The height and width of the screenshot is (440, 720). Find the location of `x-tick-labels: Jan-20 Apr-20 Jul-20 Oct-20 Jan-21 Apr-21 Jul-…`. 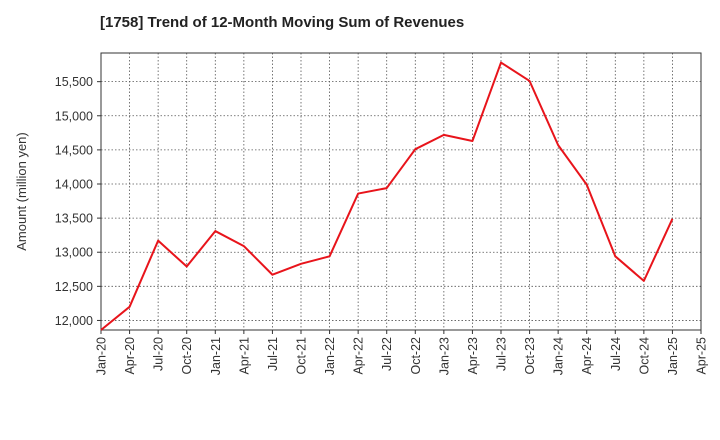

x-tick-labels: Jan-20 Apr-20 Jul-20 Oct-20 Jan-21 Apr-21 Jul-… is located at coordinates (402, 356).